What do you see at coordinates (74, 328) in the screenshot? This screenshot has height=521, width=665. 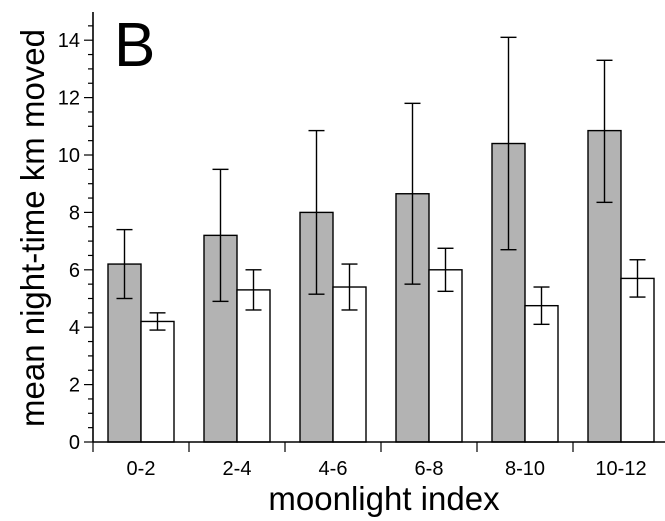 I see `y-tick-label: 4` at bounding box center [74, 328].